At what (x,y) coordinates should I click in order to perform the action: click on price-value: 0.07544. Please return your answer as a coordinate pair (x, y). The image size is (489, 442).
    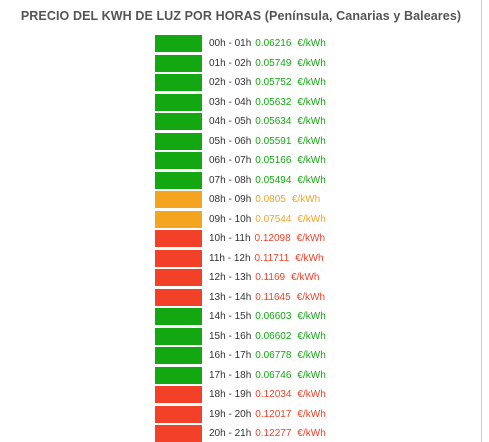
    Looking at the image, I should click on (273, 219).